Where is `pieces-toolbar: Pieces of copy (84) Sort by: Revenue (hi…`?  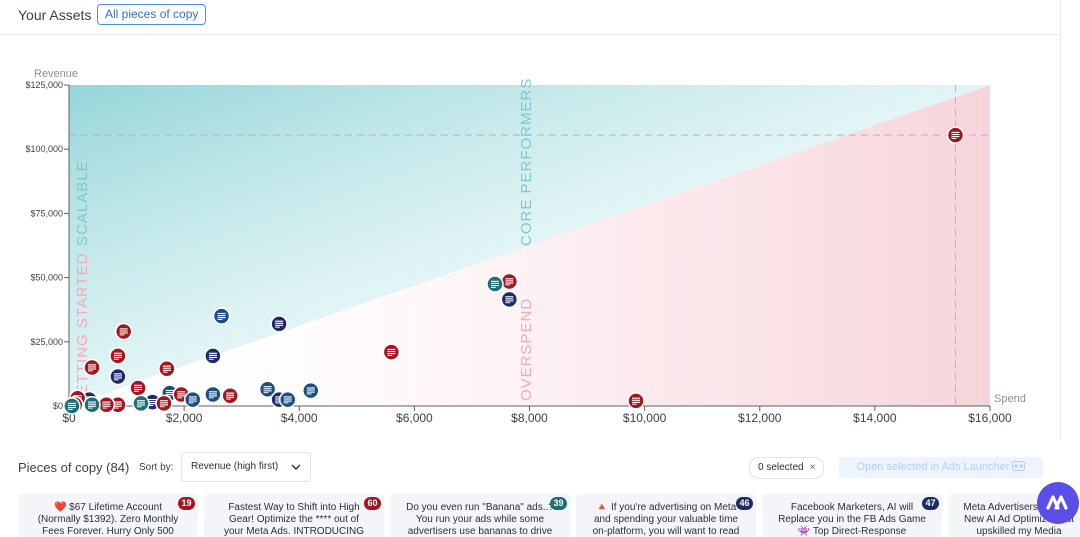
pieces-toolbar: Pieces of copy (84) Sort by: Revenue (hi… is located at coordinates (540, 469).